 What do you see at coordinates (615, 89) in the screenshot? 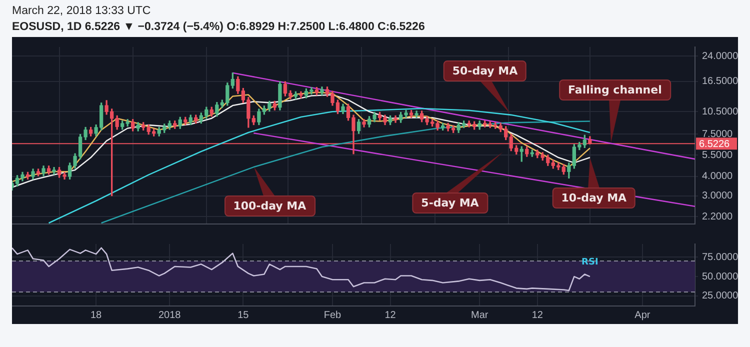
I see `annotation: Falling channel` at bounding box center [615, 89].